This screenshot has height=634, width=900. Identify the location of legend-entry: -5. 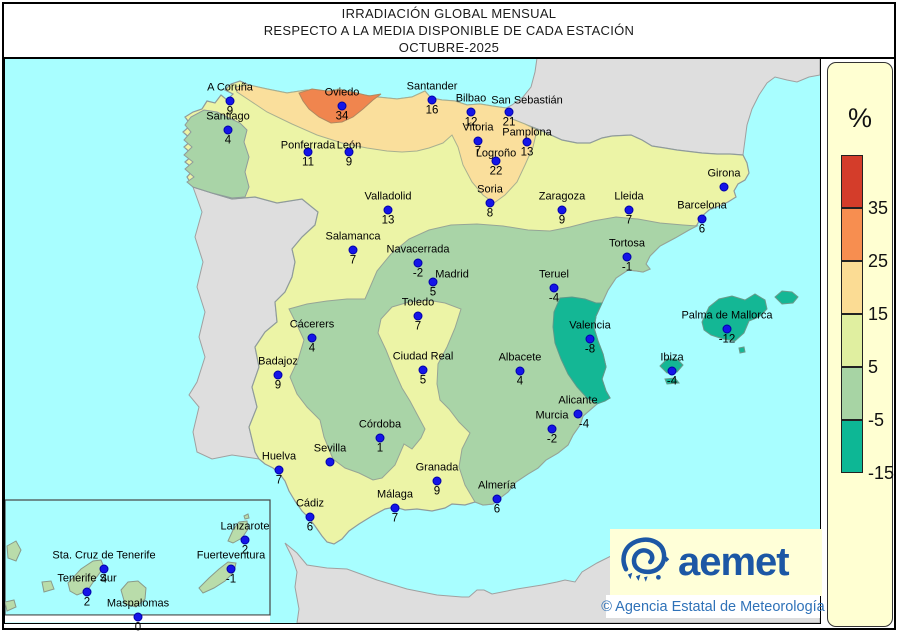
(862, 398).